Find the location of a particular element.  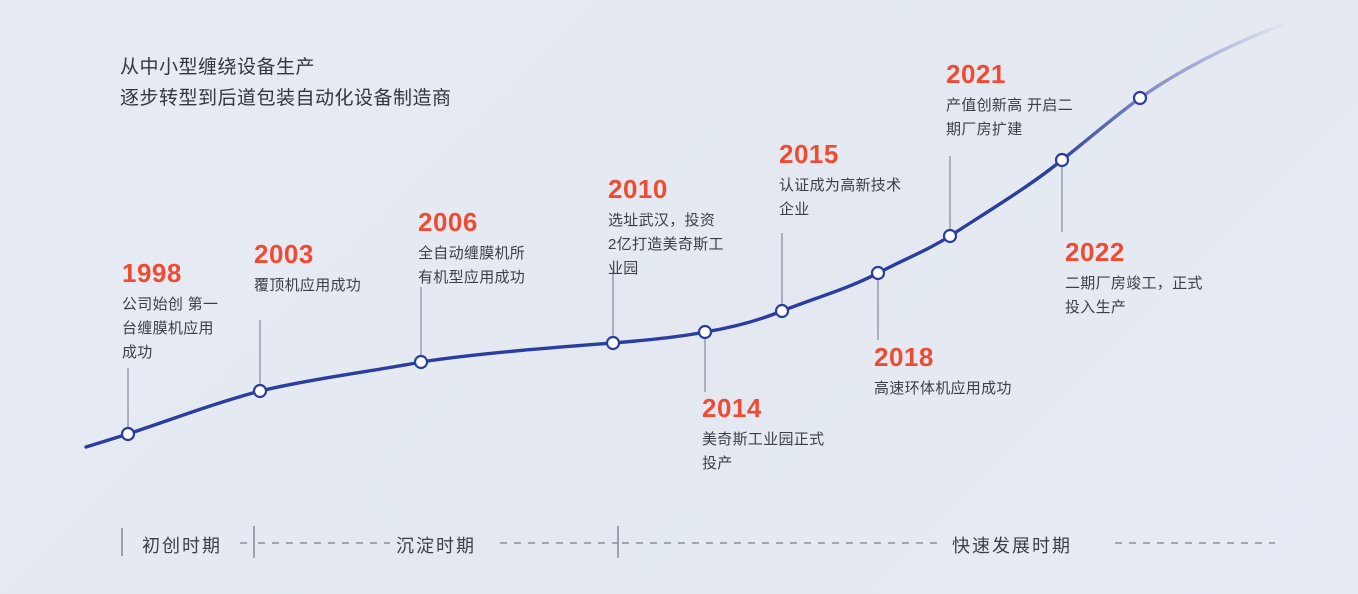

milestone-desc: 美奇斯工业园正式 投产 is located at coordinates (763, 451).